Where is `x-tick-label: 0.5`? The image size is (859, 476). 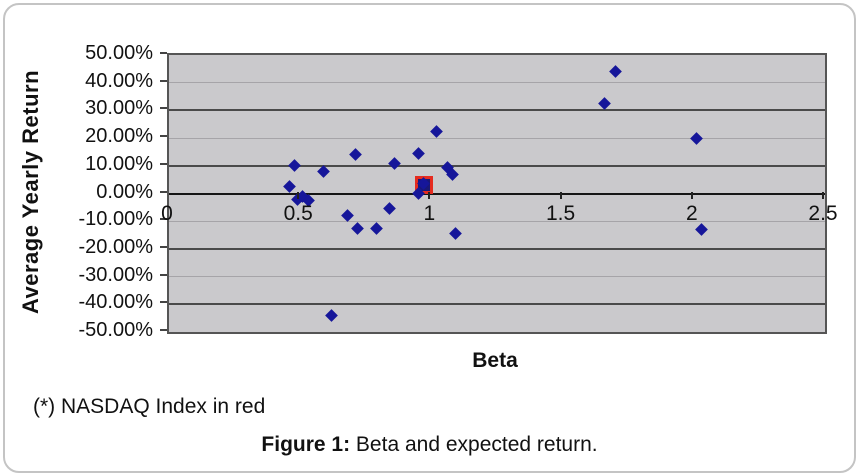 x-tick-label: 0.5 is located at coordinates (298, 213).